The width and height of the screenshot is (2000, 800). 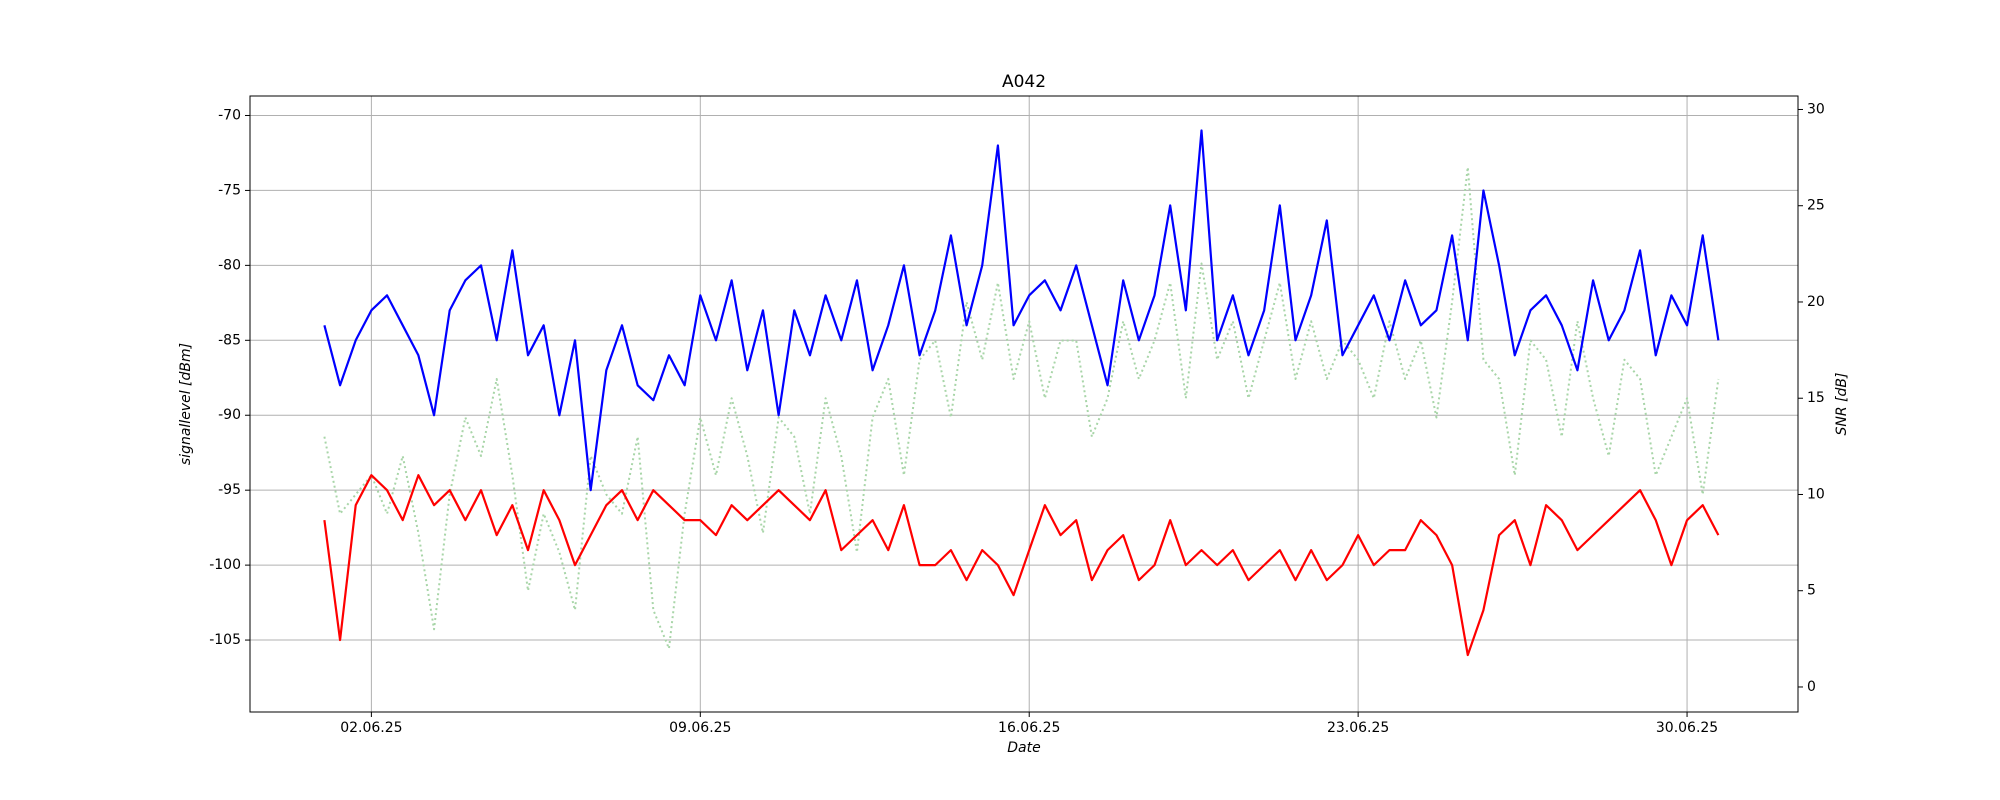 I want to click on y-tick-label: -70, so click(x=229, y=115).